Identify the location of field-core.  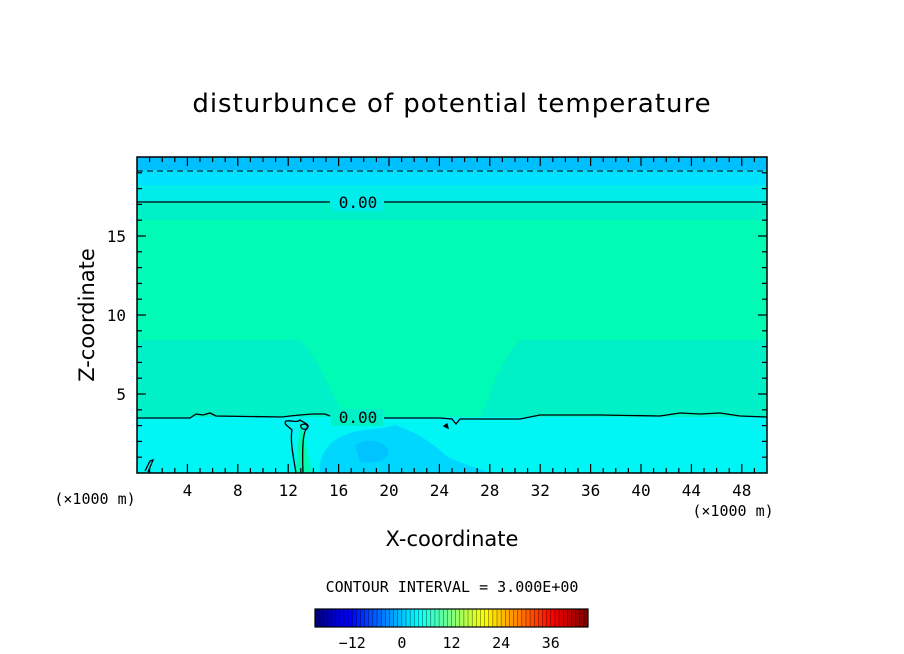
(452, 280).